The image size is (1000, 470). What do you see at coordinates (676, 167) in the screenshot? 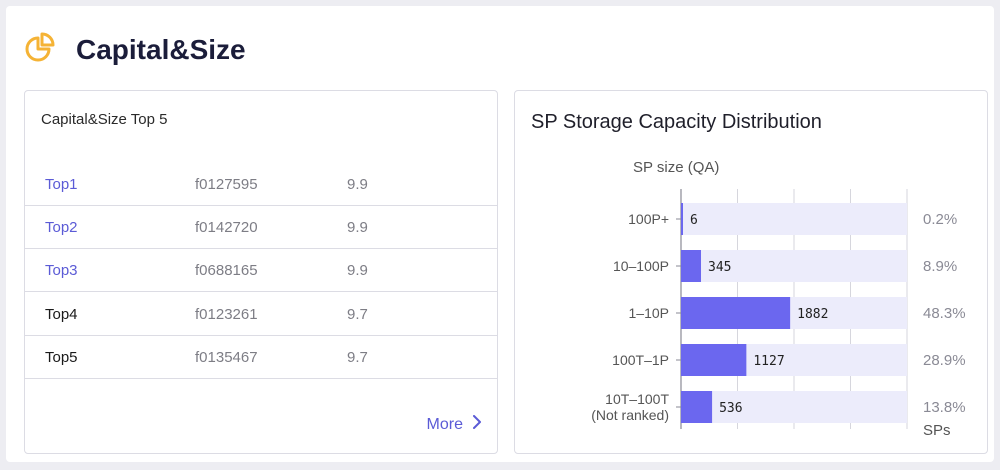
I see `y-axis-label: SP size (QA)` at bounding box center [676, 167].